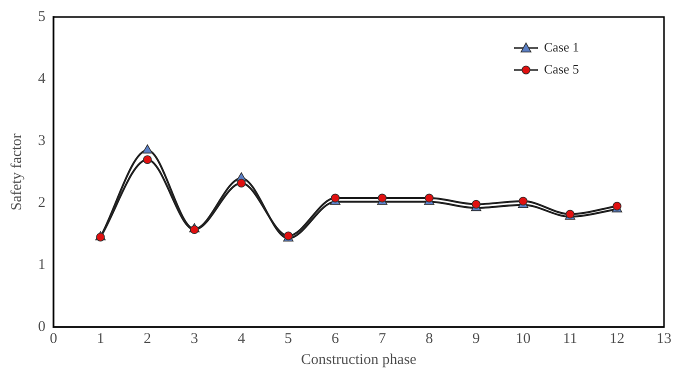  I want to click on y-tick-label: 4, so click(42, 78).